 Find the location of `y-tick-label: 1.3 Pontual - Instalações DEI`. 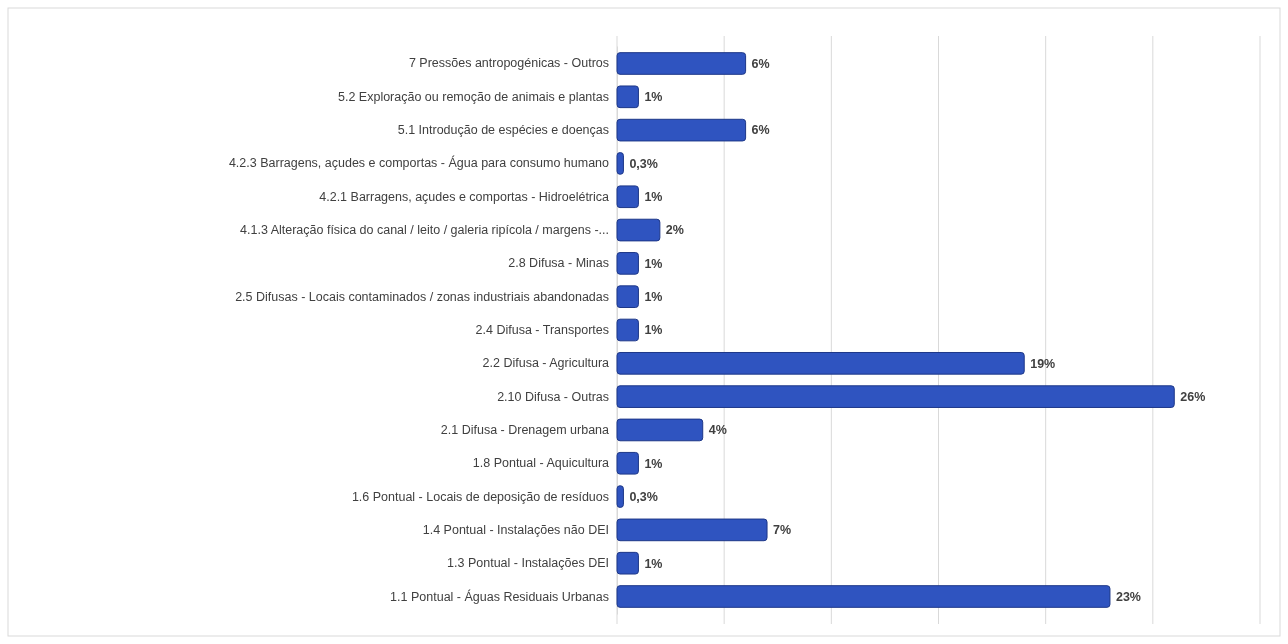

y-tick-label: 1.3 Pontual - Instalações DEI is located at coordinates (528, 563).